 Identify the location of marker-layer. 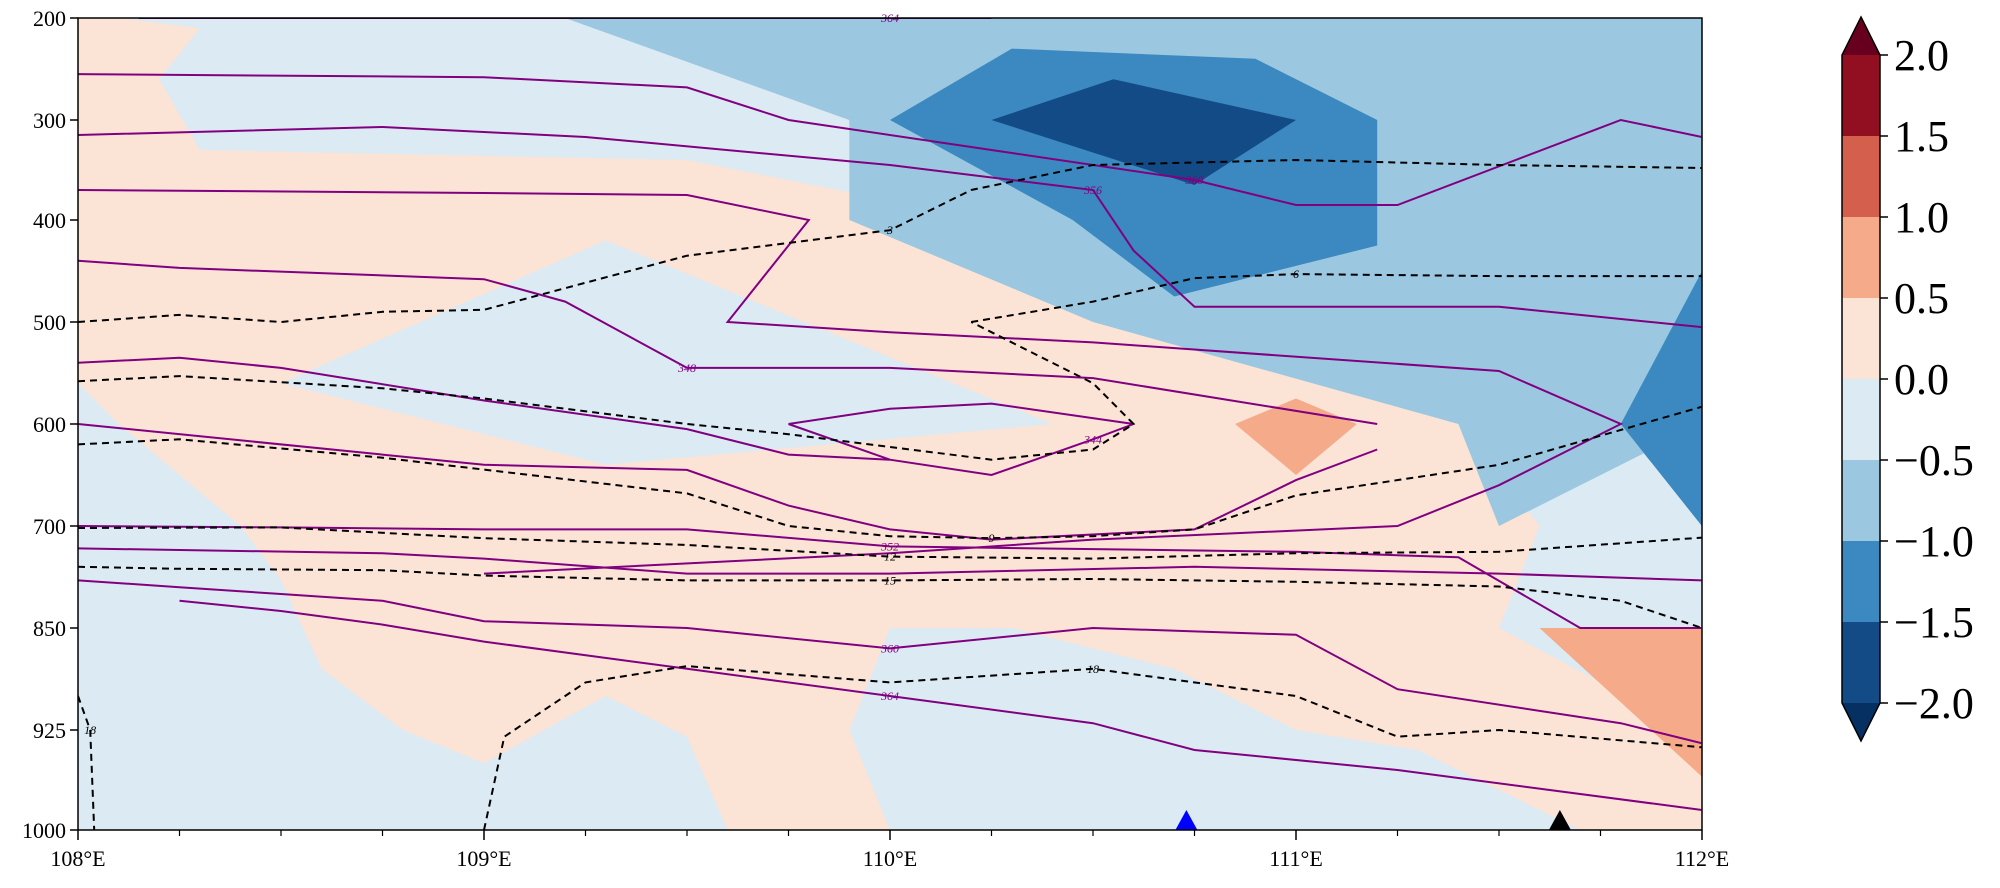
(1373, 820).